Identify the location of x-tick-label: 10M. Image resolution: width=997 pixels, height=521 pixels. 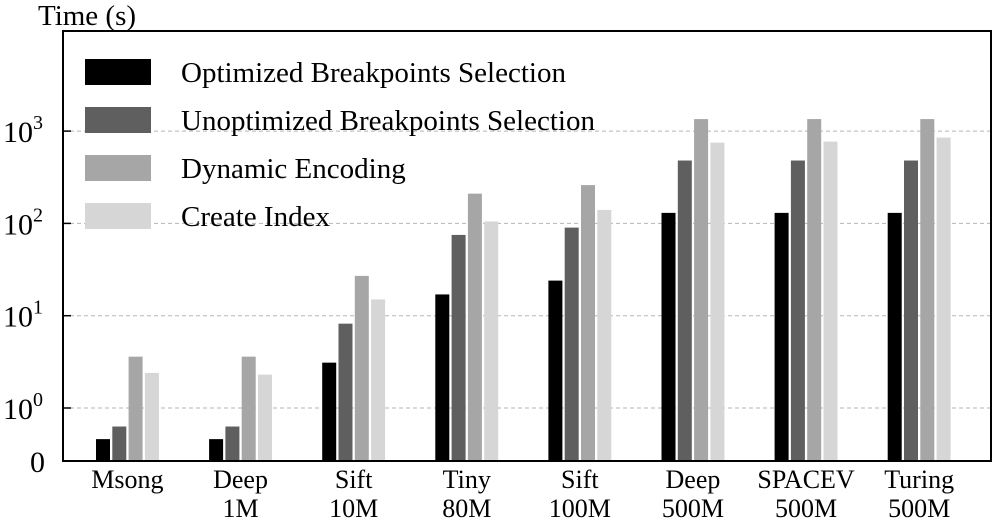
(353, 507).